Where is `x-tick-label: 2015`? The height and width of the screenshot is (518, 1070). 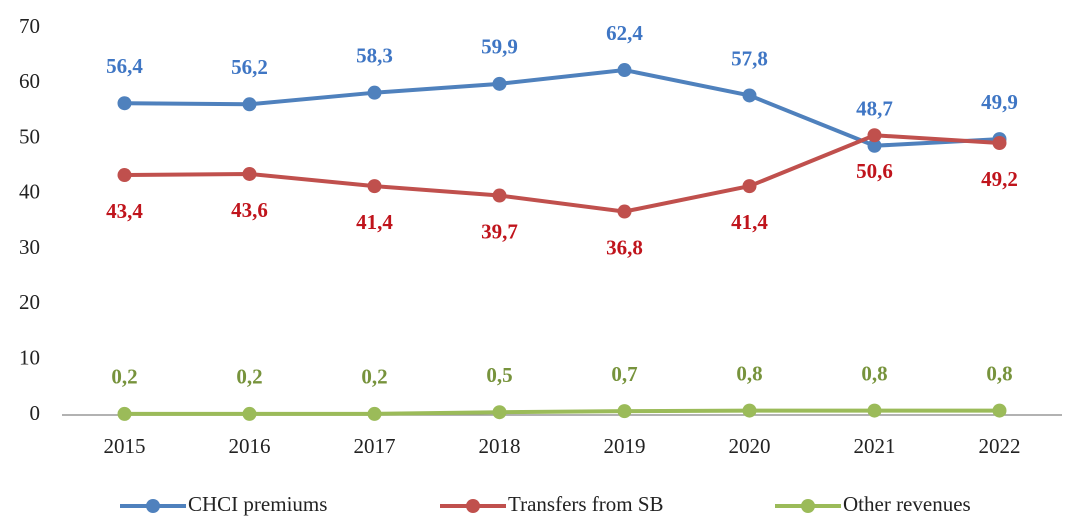 x-tick-label: 2015 is located at coordinates (125, 446).